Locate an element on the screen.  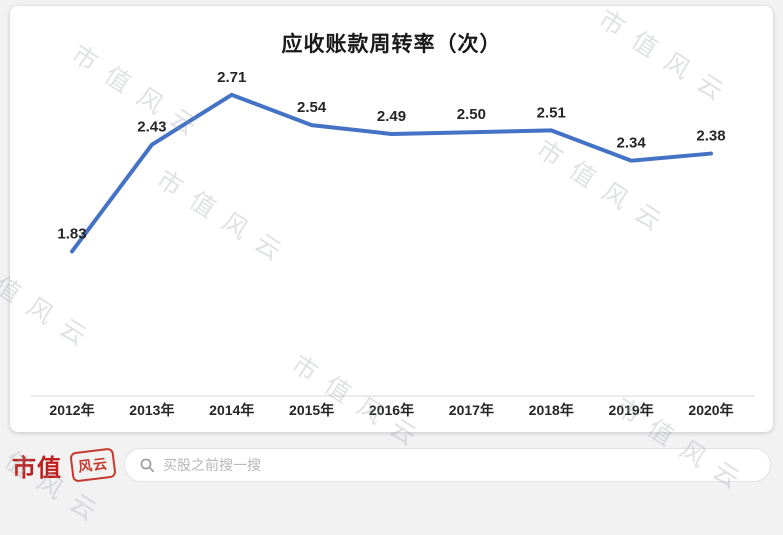
footer-bar: 市值 风云 is located at coordinates (391, 465).